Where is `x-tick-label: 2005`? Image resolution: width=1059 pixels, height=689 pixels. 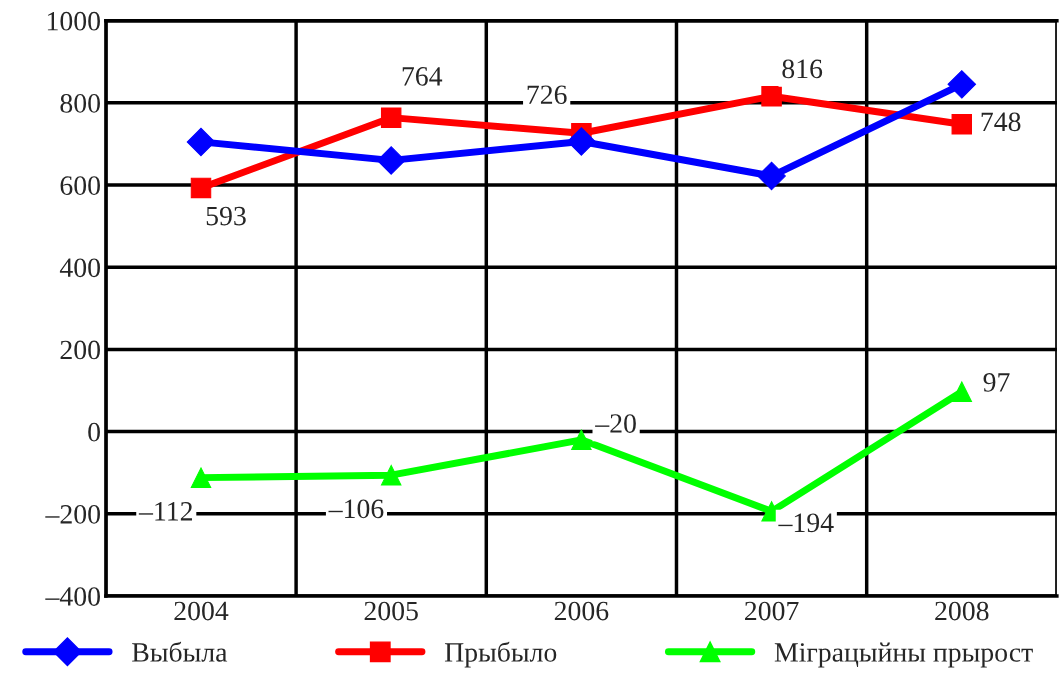 x-tick-label: 2005 is located at coordinates (391, 611).